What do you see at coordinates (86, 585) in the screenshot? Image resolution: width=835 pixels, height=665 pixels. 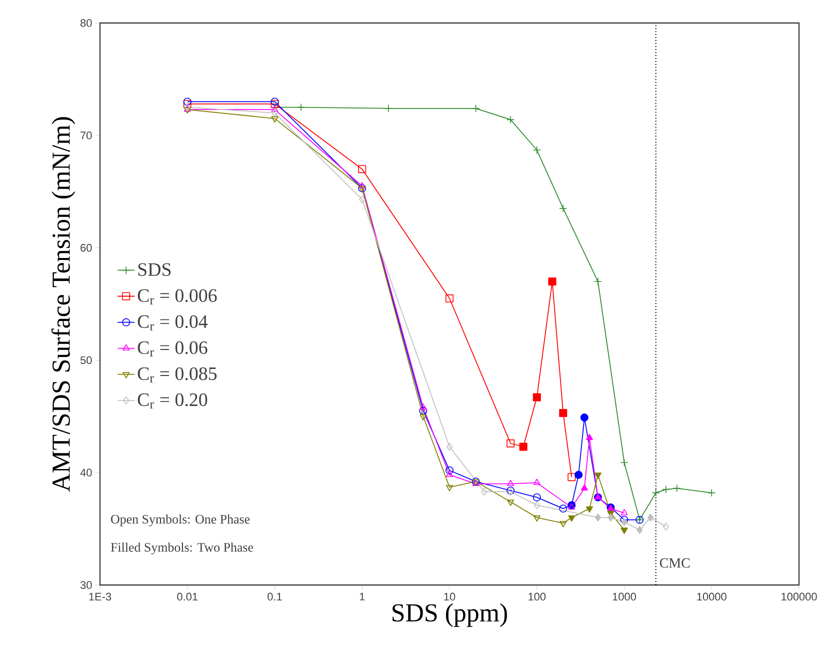 I see `y-tick-label: 30` at bounding box center [86, 585].